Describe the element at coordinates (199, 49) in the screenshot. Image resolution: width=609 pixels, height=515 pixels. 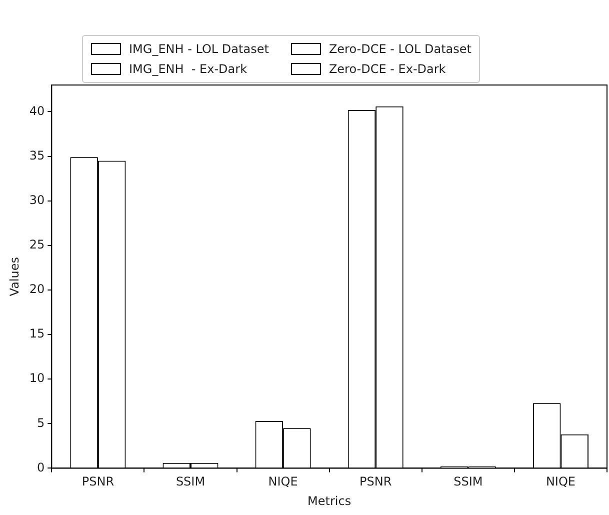
I see `legend-label: IMG_ENH - LOL Dataset` at that location.